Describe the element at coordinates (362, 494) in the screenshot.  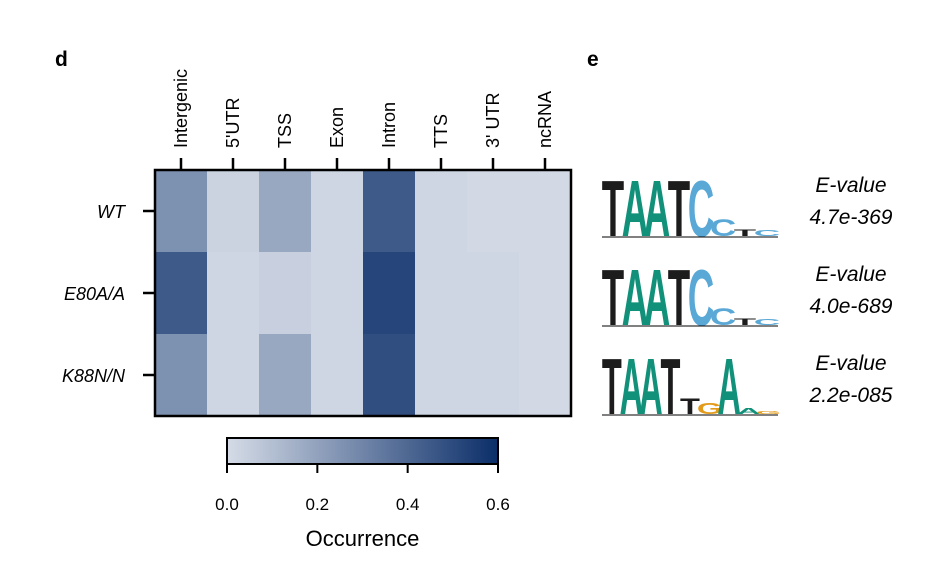
I see `colorbar: 0.0 0.2 0.4 0.6 Occurrence` at that location.